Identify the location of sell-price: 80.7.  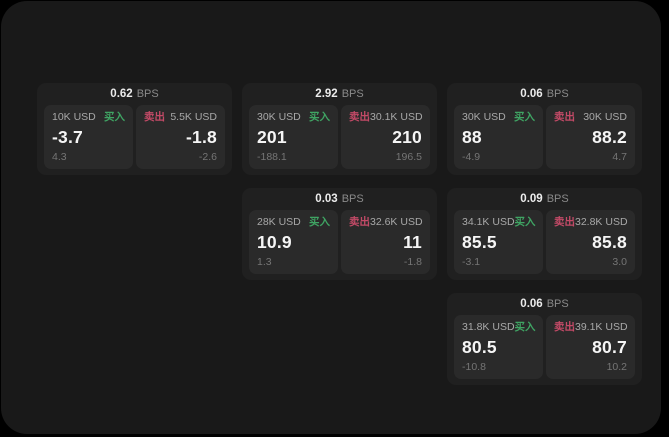
(609, 347).